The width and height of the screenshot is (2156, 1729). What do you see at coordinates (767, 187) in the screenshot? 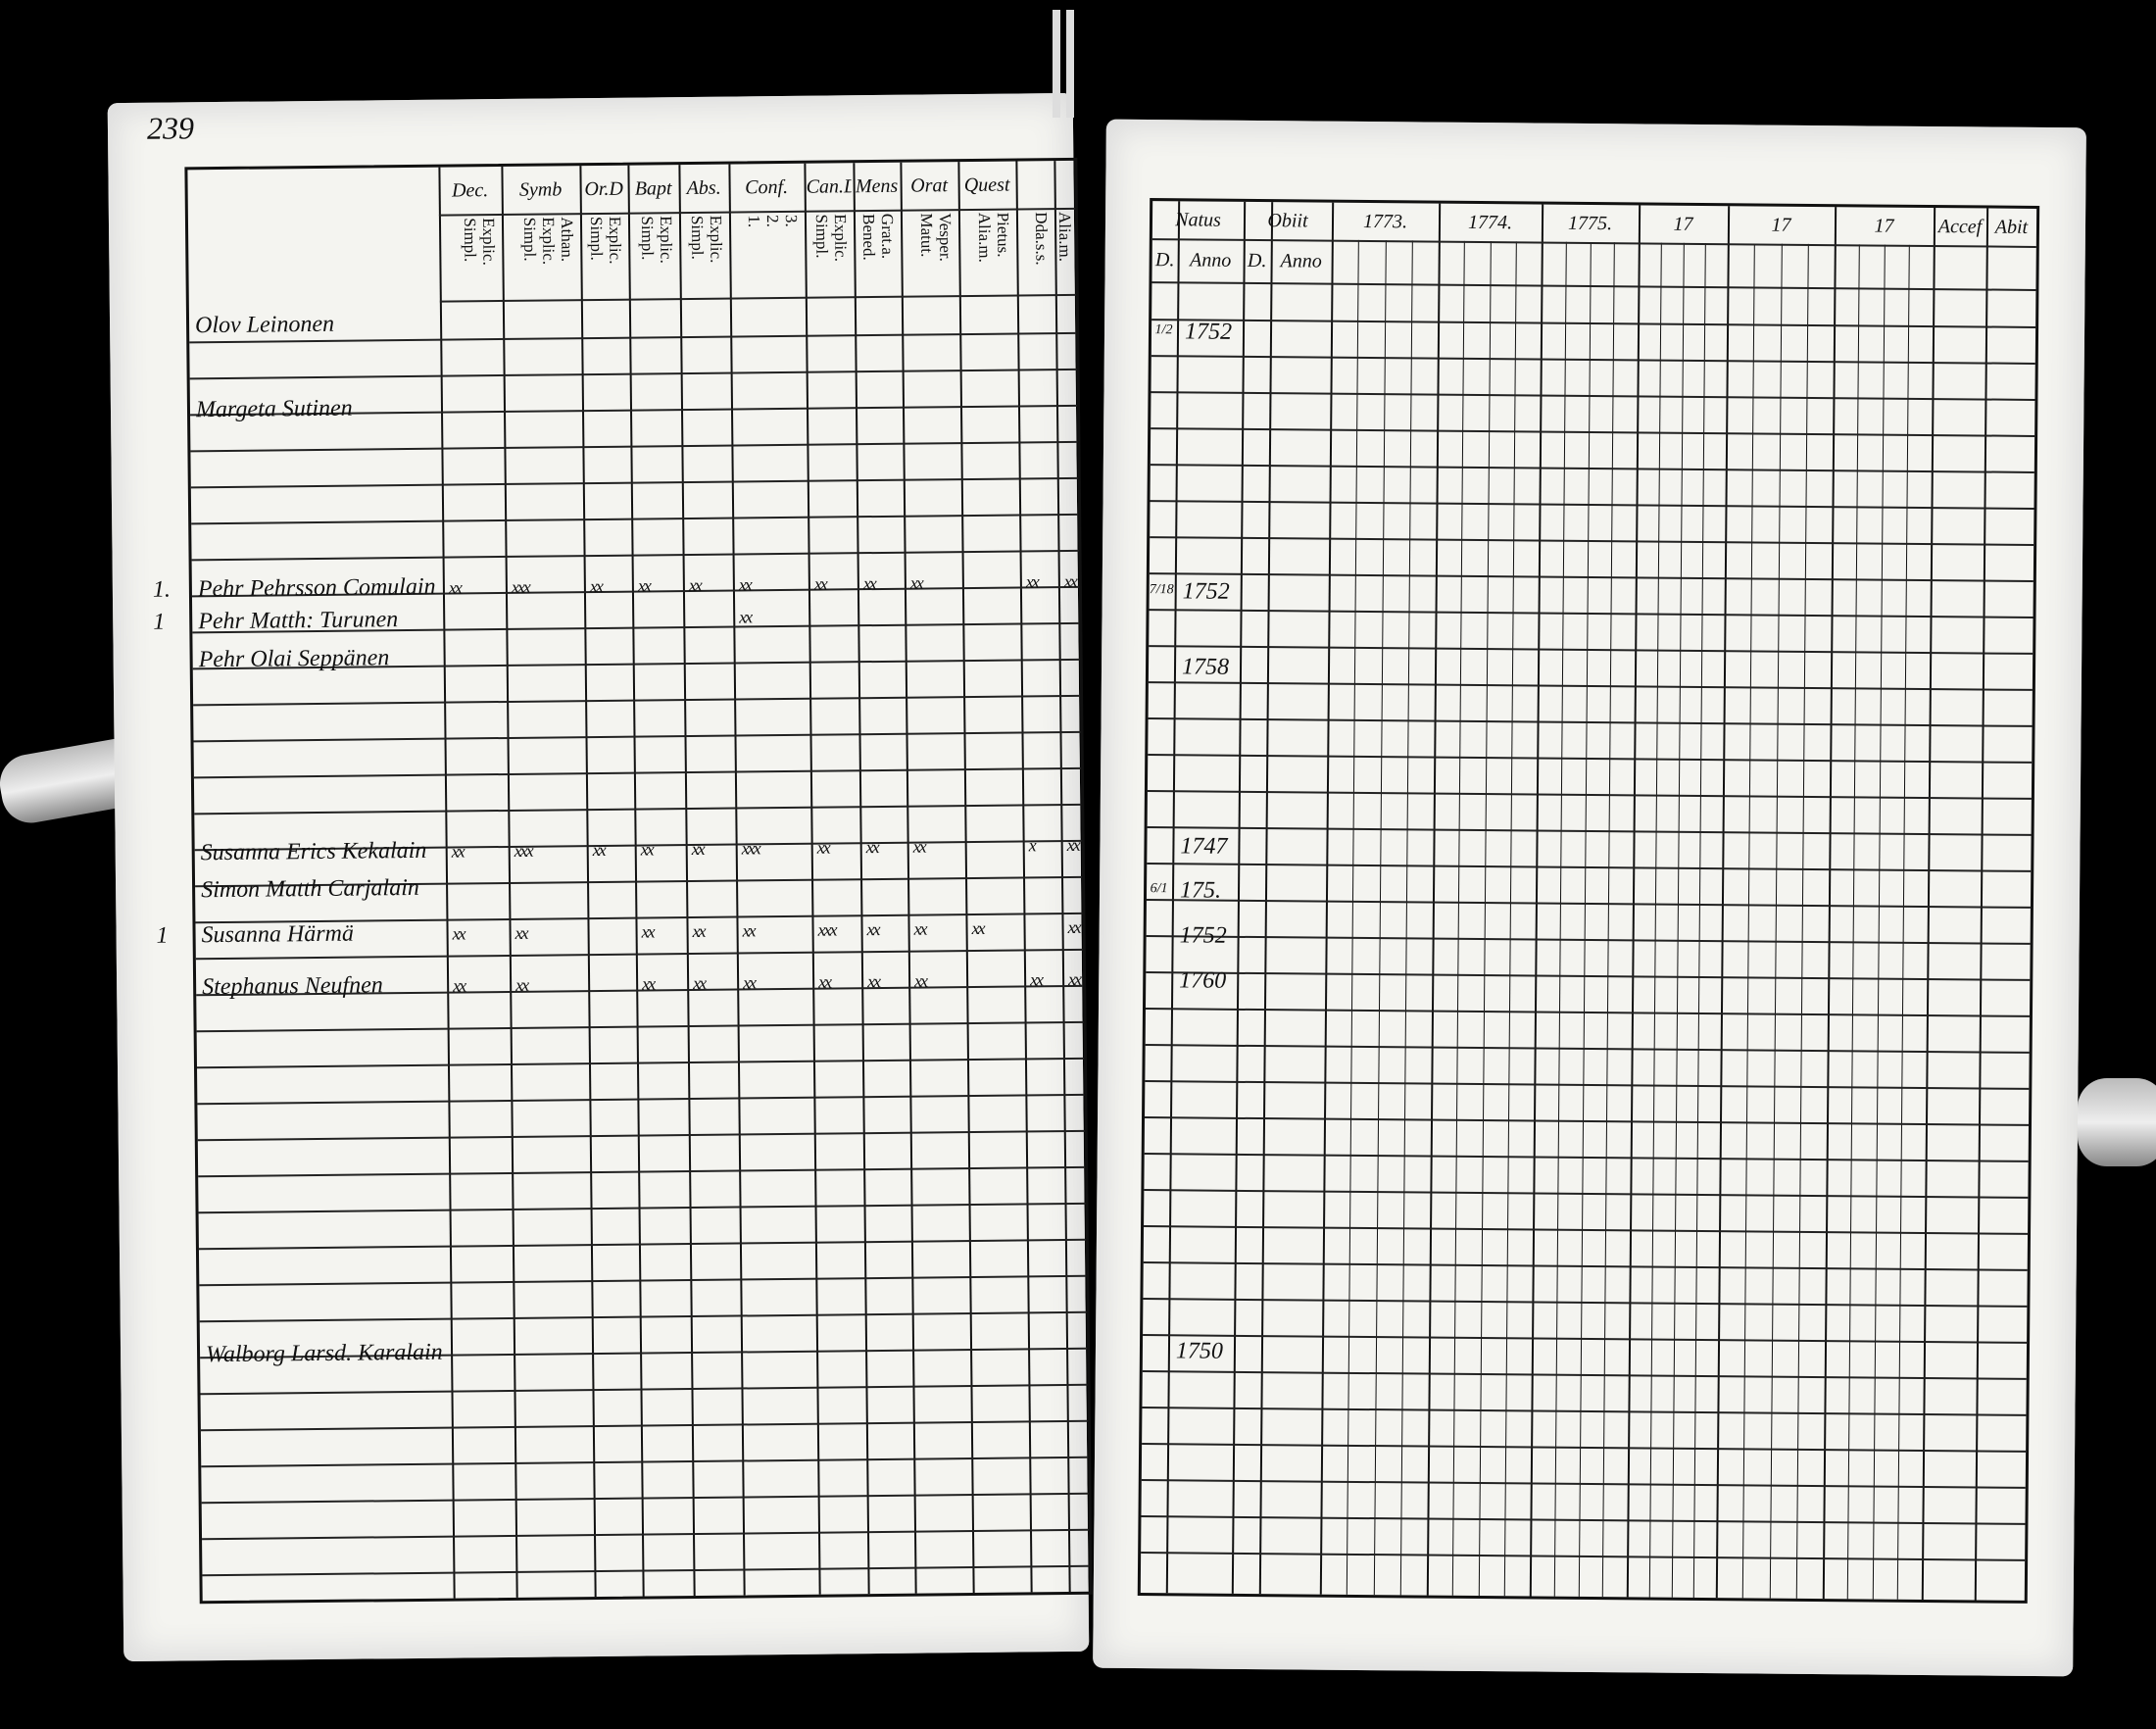
I see `column-header: Conf.` at bounding box center [767, 187].